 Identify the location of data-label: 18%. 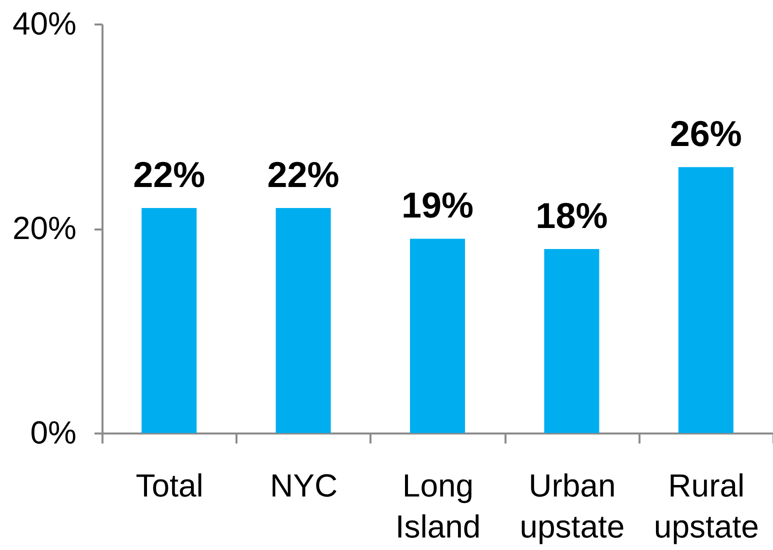
(572, 215).